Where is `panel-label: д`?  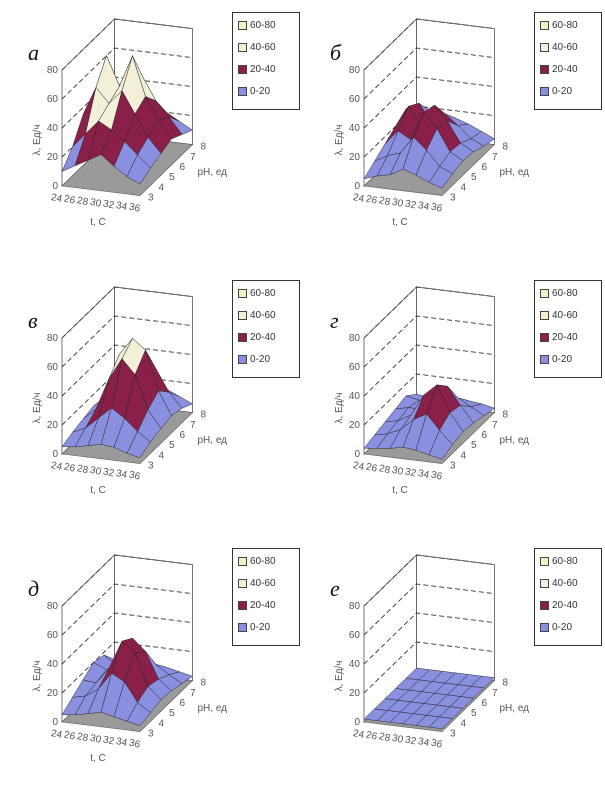 panel-label: д is located at coordinates (34, 588).